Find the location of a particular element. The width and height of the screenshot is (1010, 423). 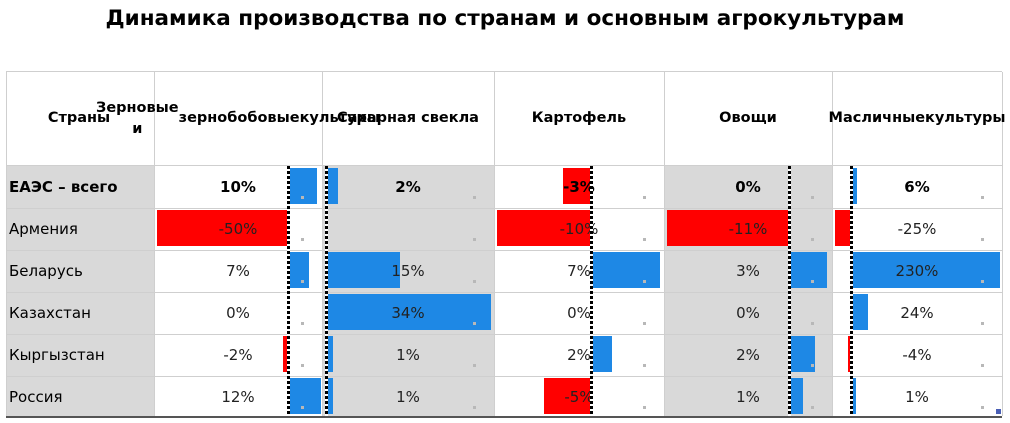

value-label: 2% is located at coordinates (748, 355).